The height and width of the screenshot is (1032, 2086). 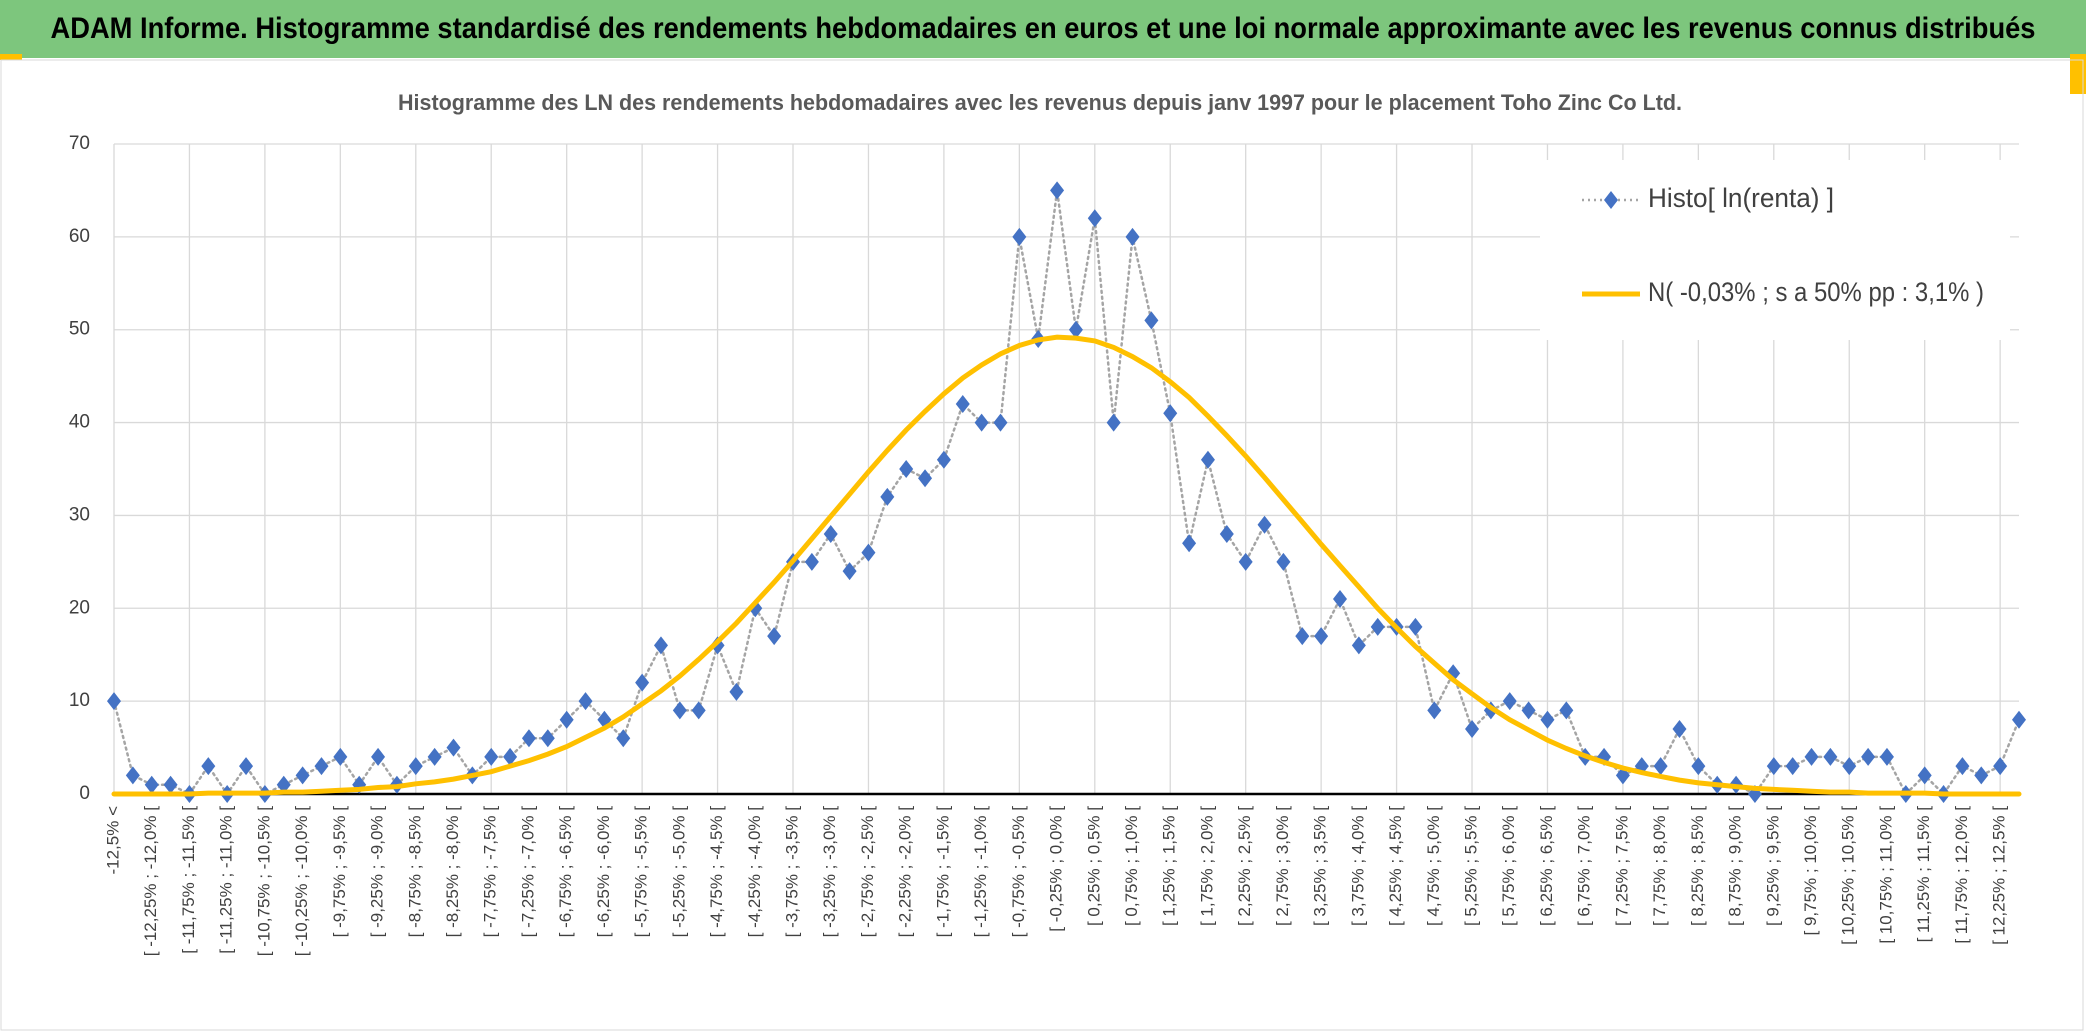 I want to click on x-tick-label: [ 9,75% ; 10,0% [, so click(x=1810, y=871).